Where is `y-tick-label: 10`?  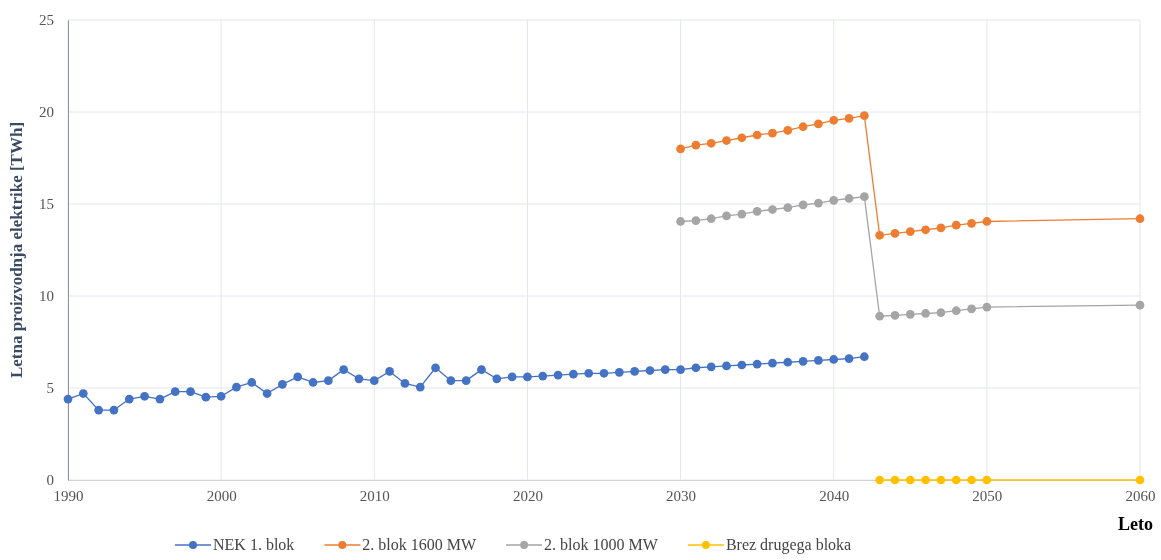 y-tick-label: 10 is located at coordinates (46, 296).